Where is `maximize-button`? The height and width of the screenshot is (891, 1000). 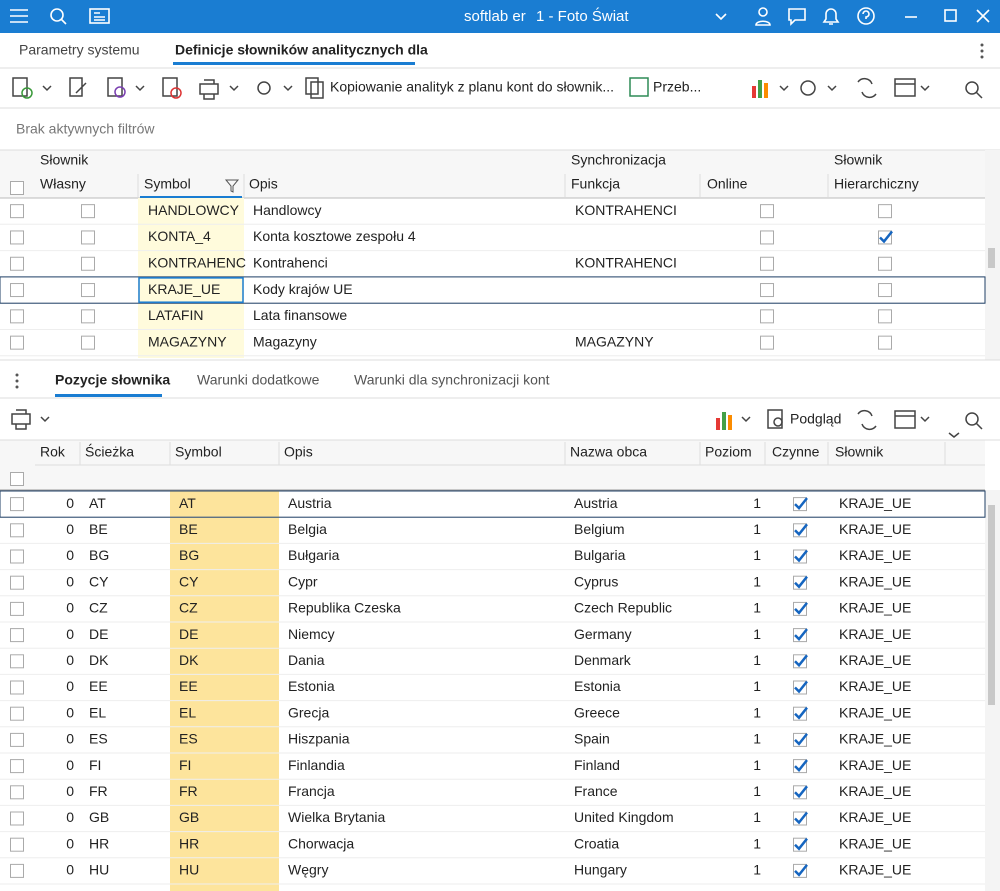 maximize-button is located at coordinates (950, 15).